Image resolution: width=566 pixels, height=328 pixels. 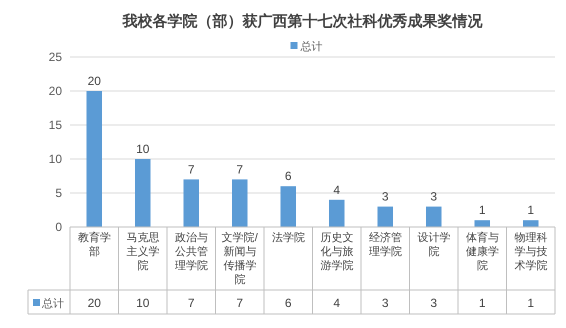 What do you see at coordinates (288, 303) in the screenshot?
I see `text: 6` at bounding box center [288, 303].